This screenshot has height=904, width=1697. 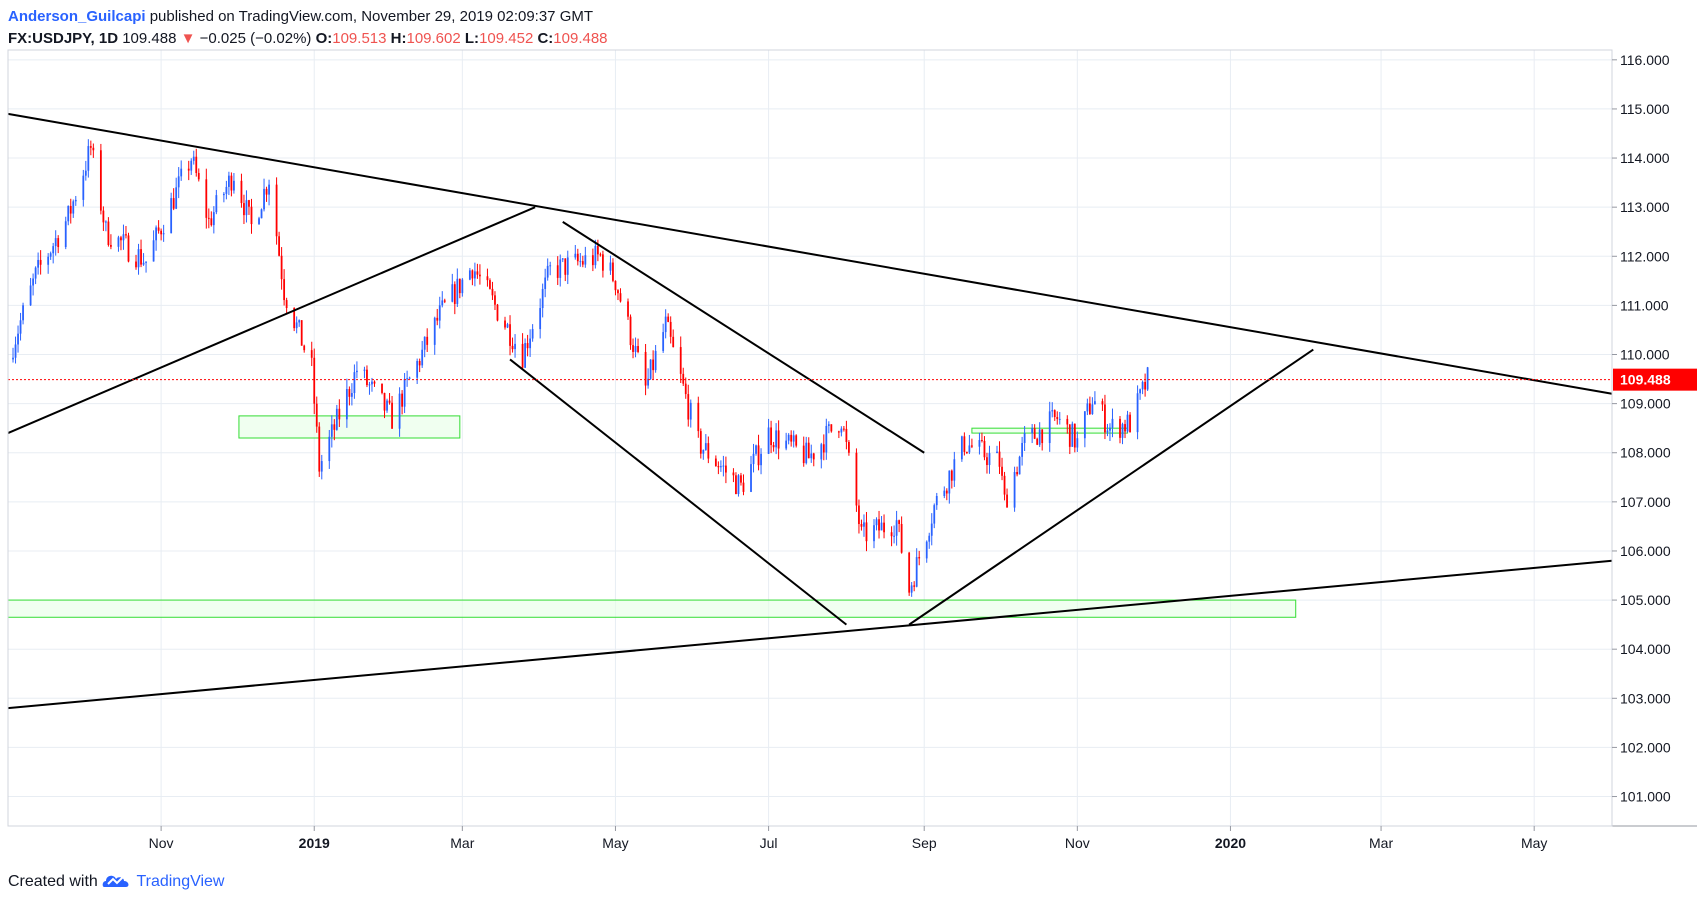 What do you see at coordinates (462, 843) in the screenshot?
I see `time-tick-label: Mar` at bounding box center [462, 843].